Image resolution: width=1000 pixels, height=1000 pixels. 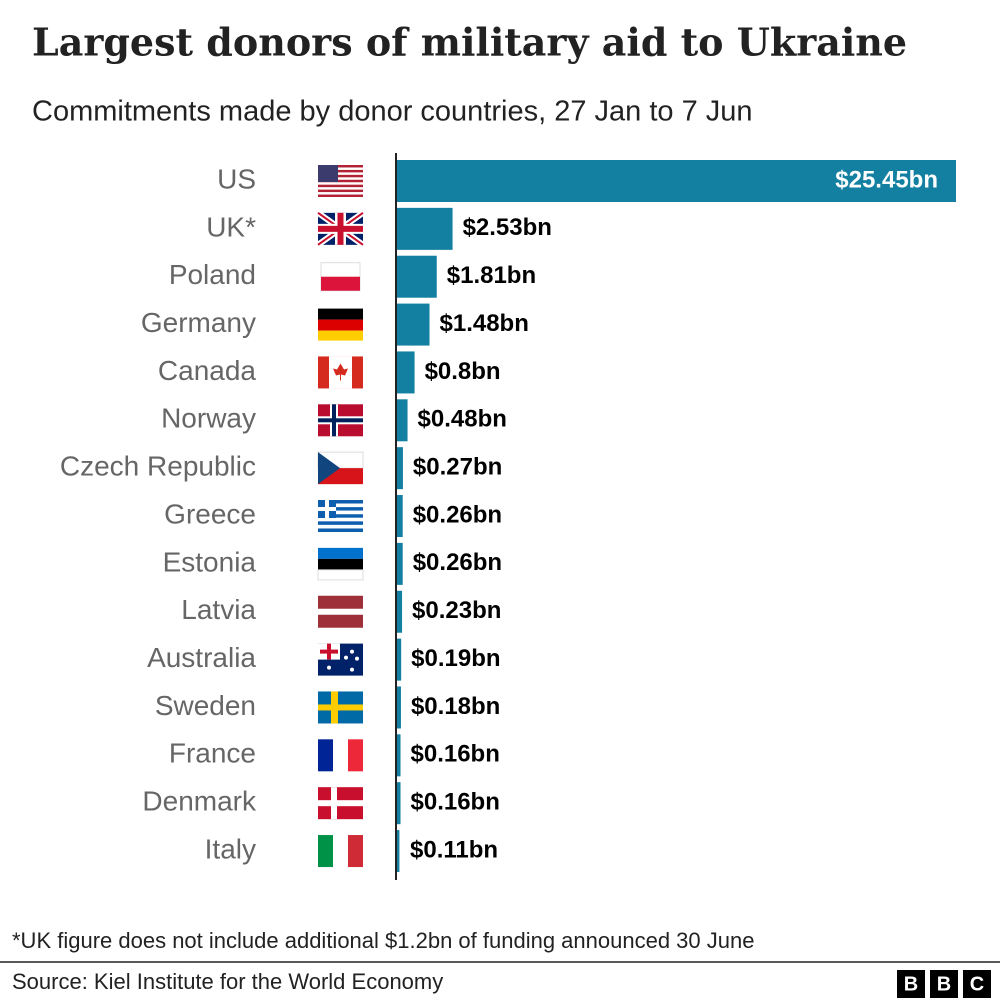 I want to click on category-label: Denmark, so click(x=199, y=801).